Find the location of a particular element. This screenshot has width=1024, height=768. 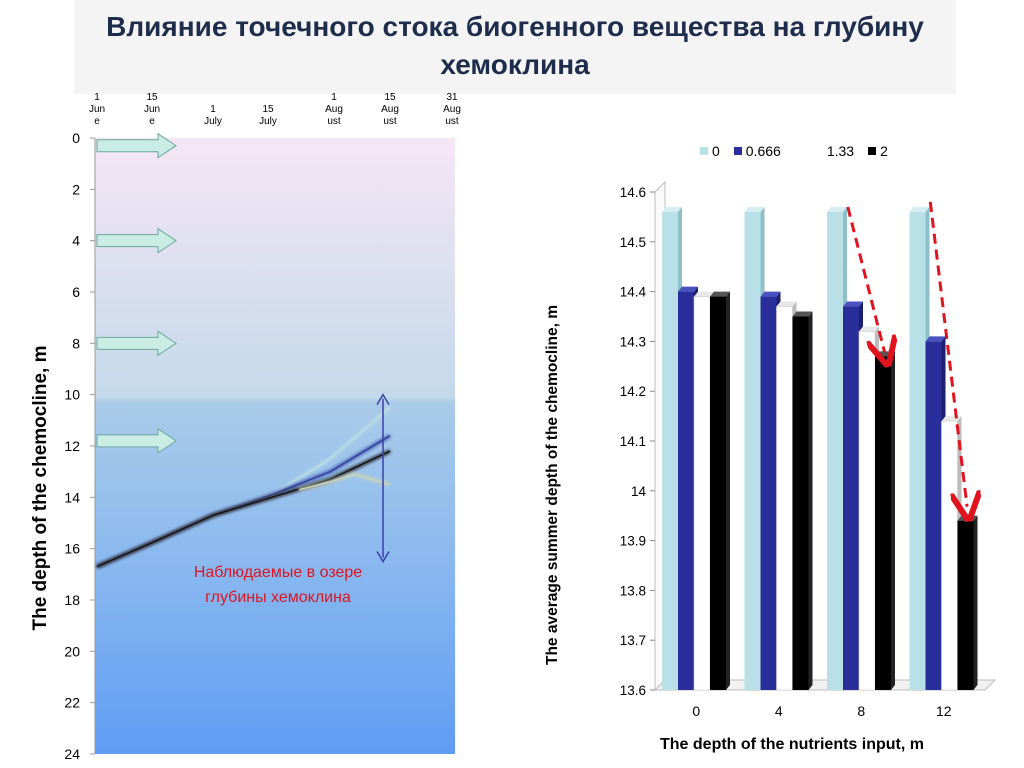

x-tick-label: 31 Aug ust is located at coordinates (452, 109).